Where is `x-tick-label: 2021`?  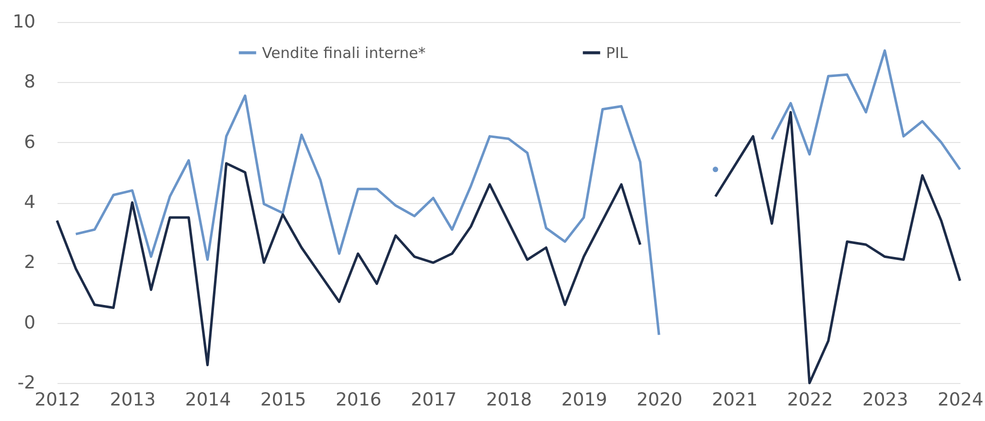
x-tick-label: 2021 is located at coordinates (735, 400).